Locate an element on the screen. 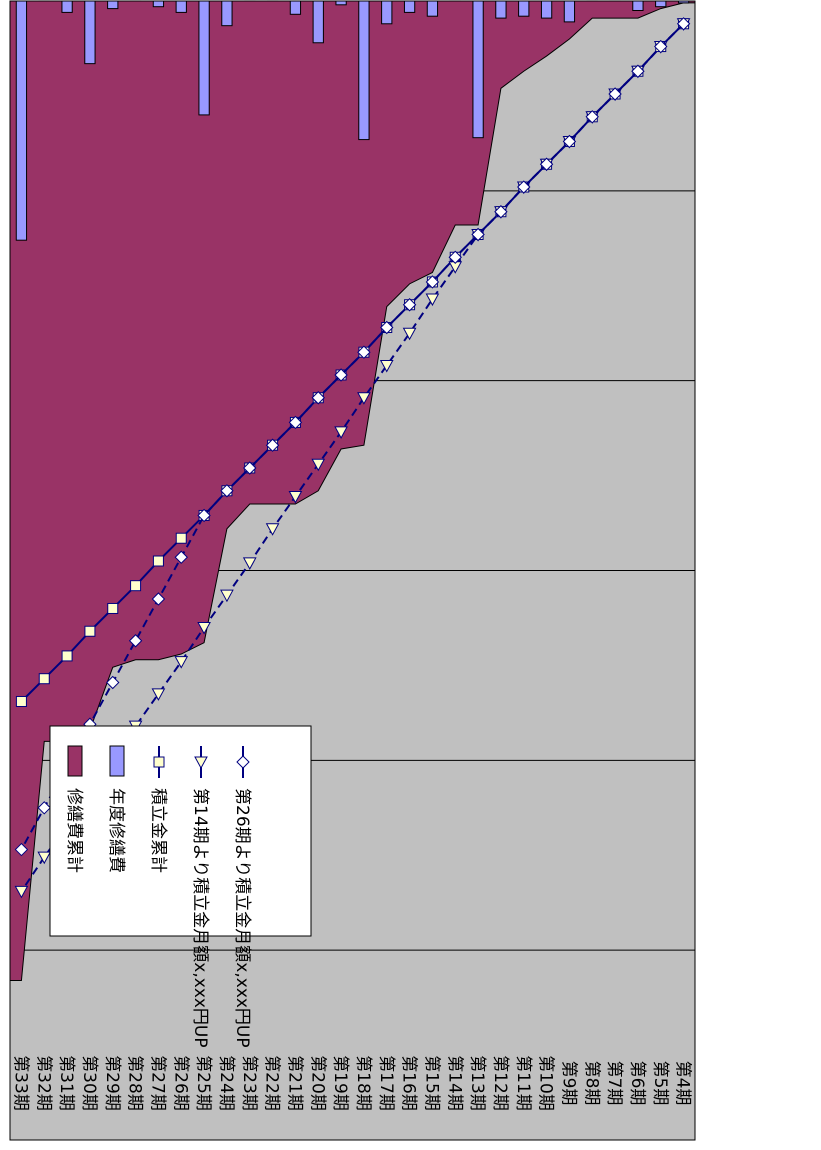 This screenshot has width=821, height=1150. category-label: 第5期 is located at coordinates (660, 1083).